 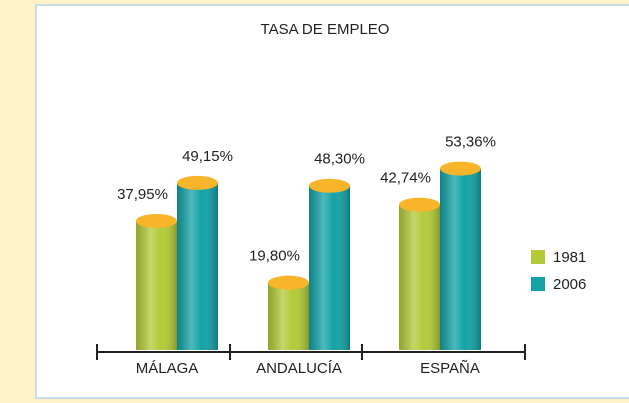 What do you see at coordinates (274, 256) in the screenshot?
I see `value-label: 19,80%` at bounding box center [274, 256].